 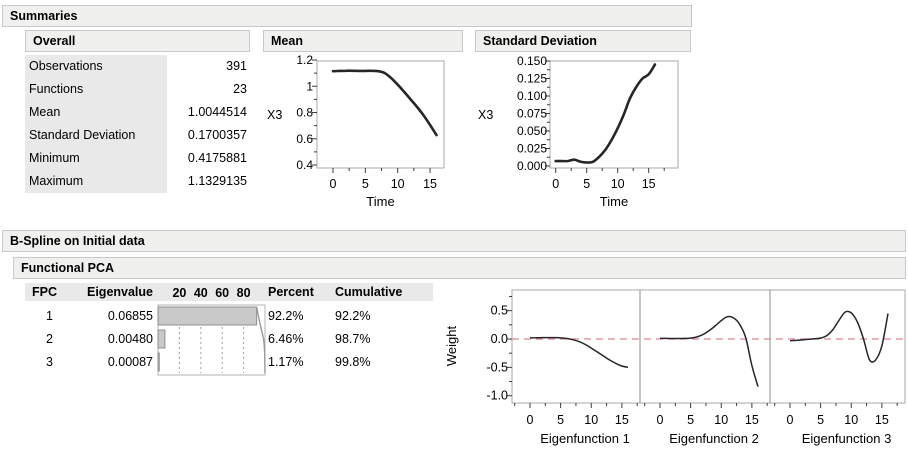 I want to click on svg-text: 0.100, so click(x=532, y=96).